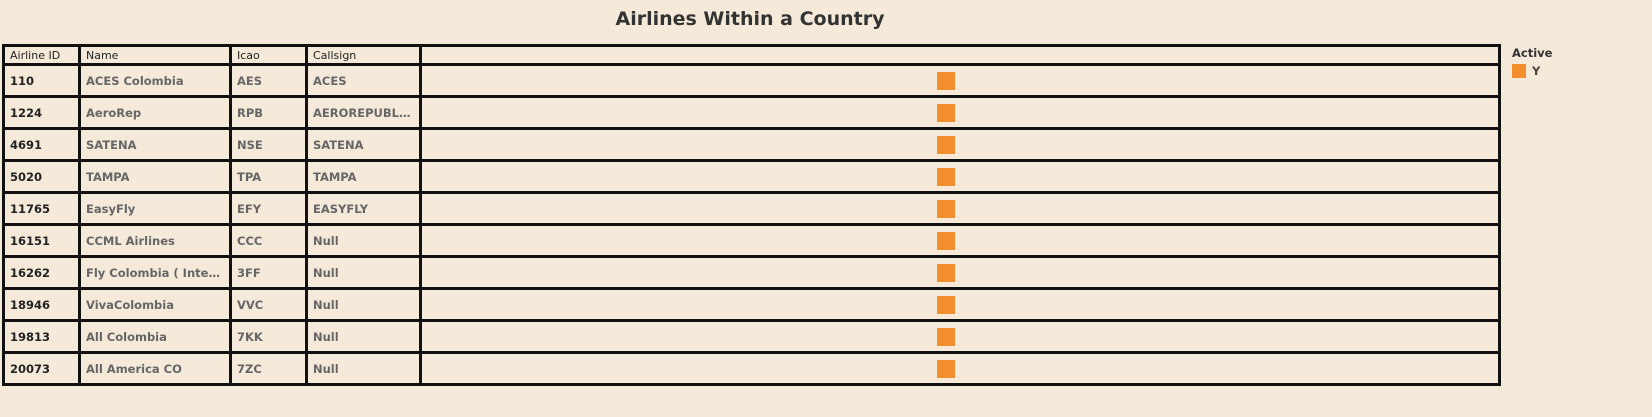 This screenshot has width=1652, height=417. I want to click on legend-items: Y, so click(1577, 71).